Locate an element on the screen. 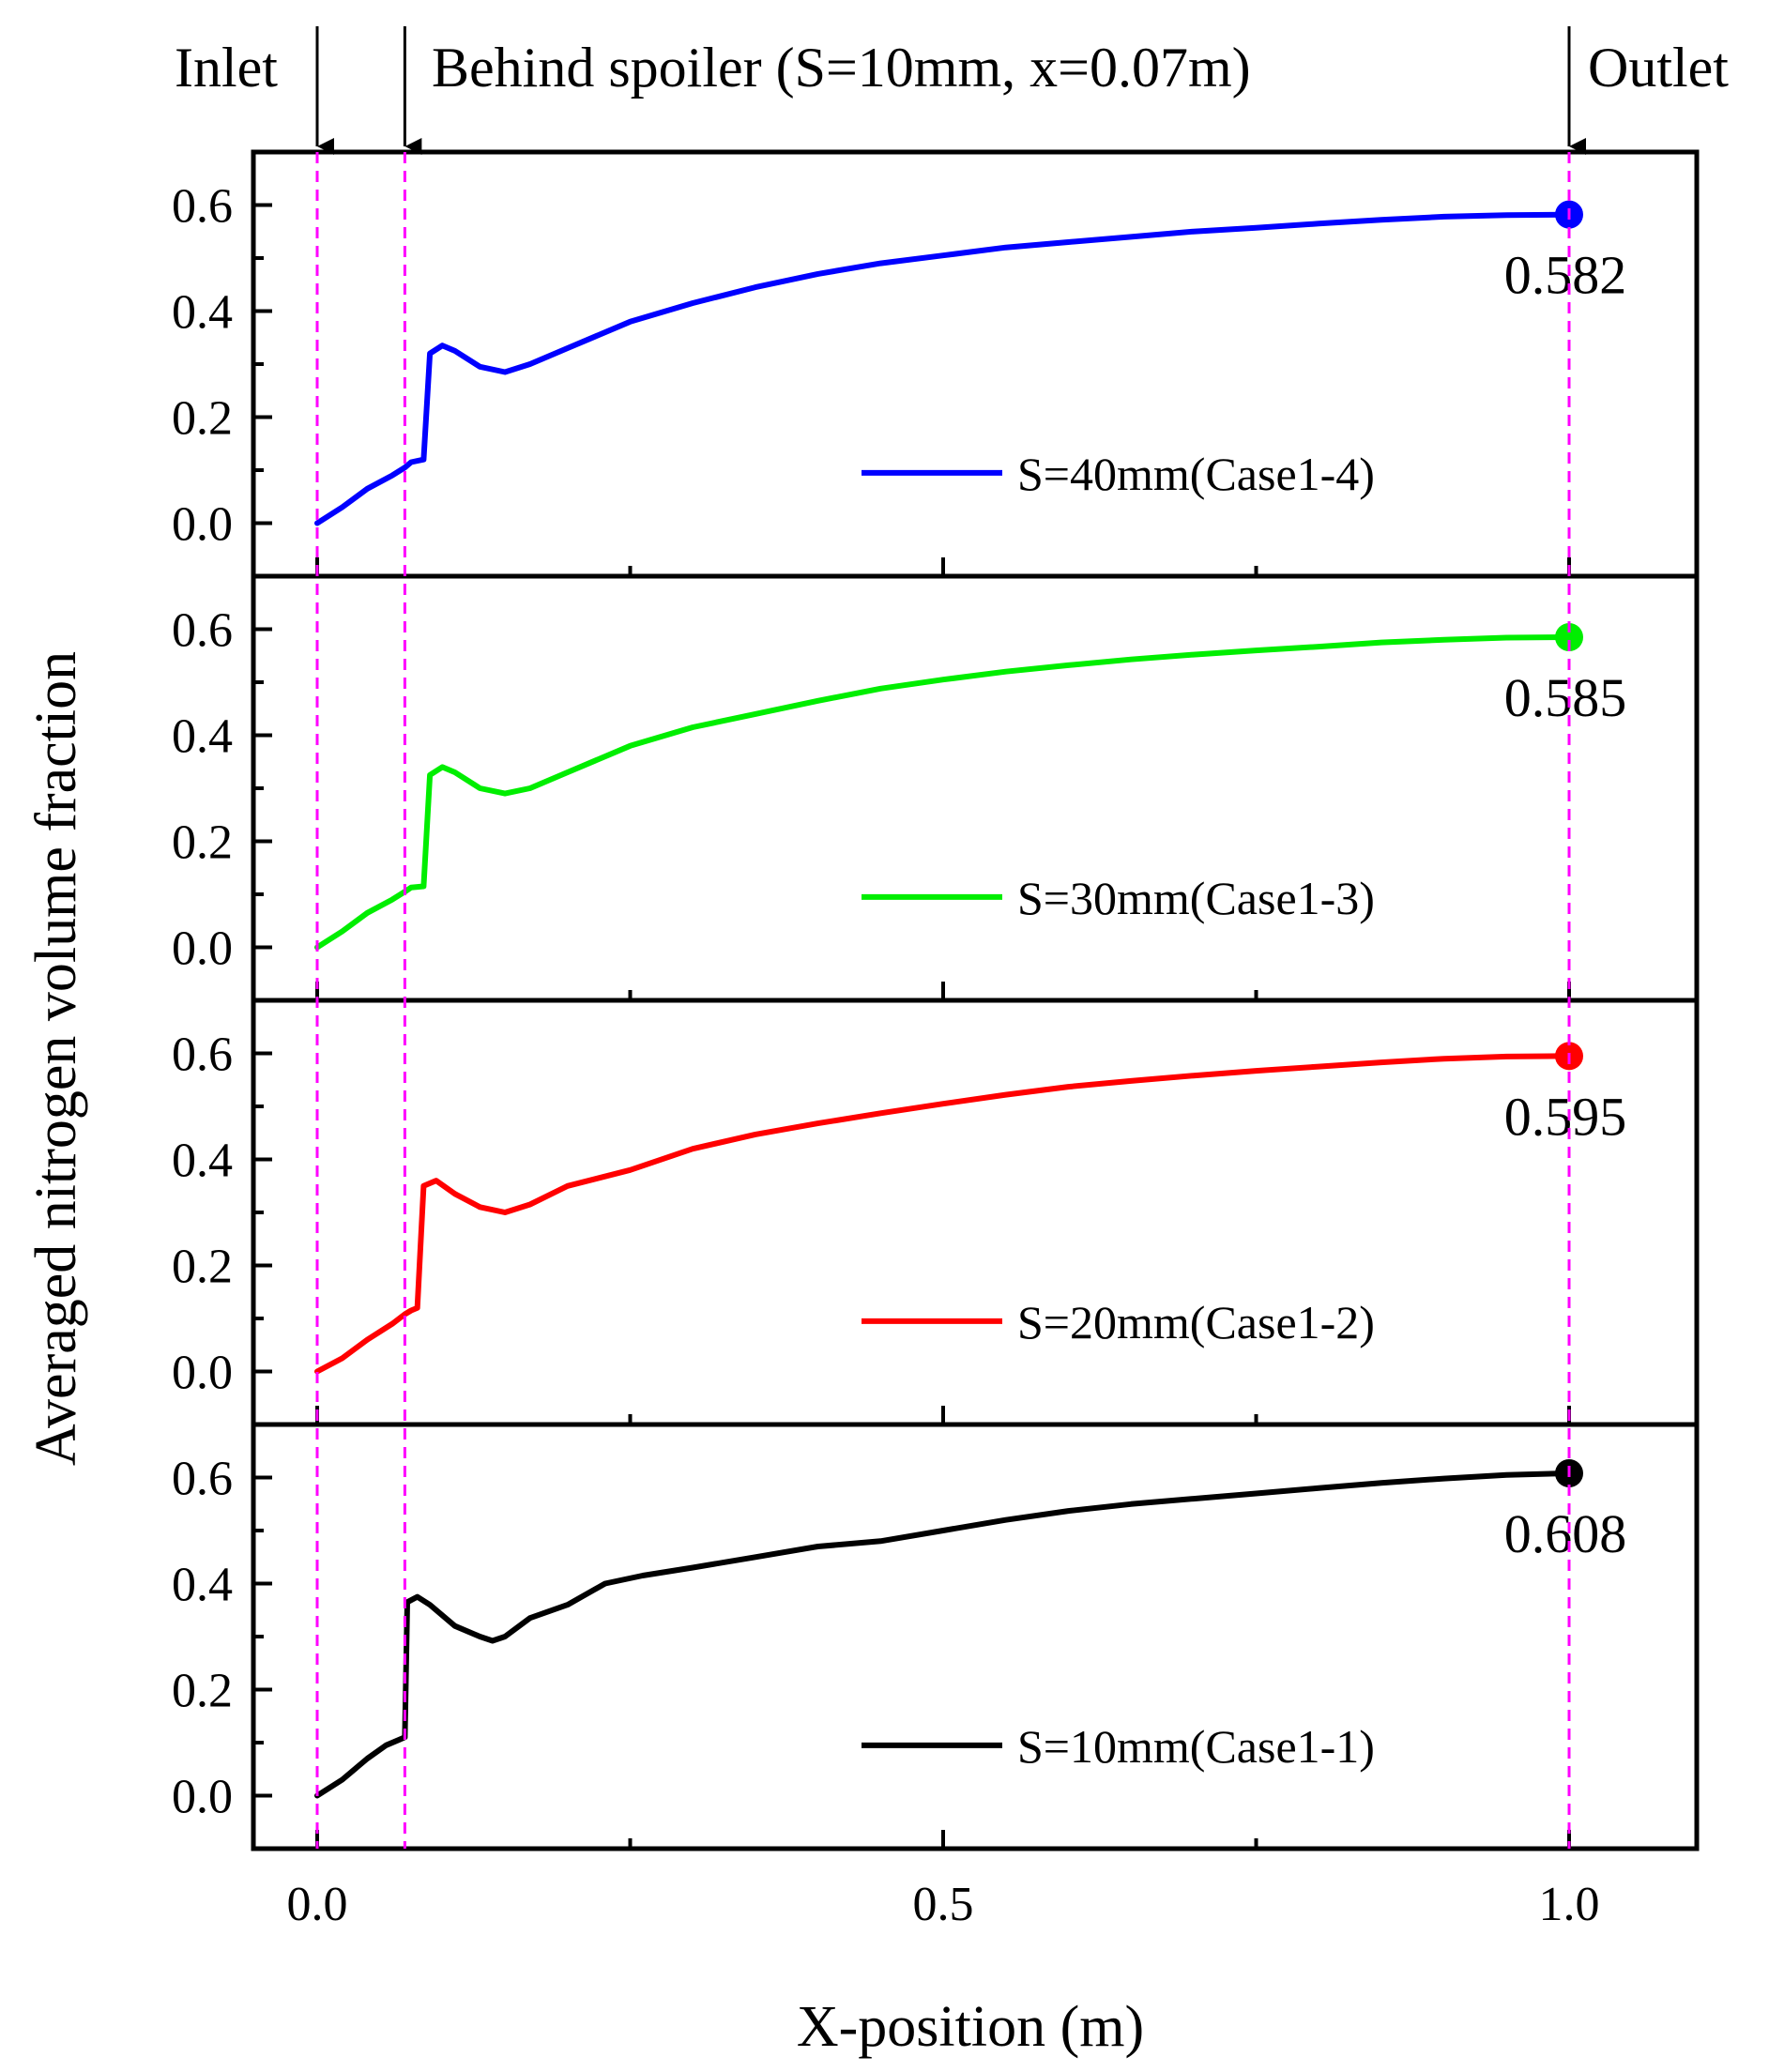  end-value-label: 0.582 is located at coordinates (1566, 275).